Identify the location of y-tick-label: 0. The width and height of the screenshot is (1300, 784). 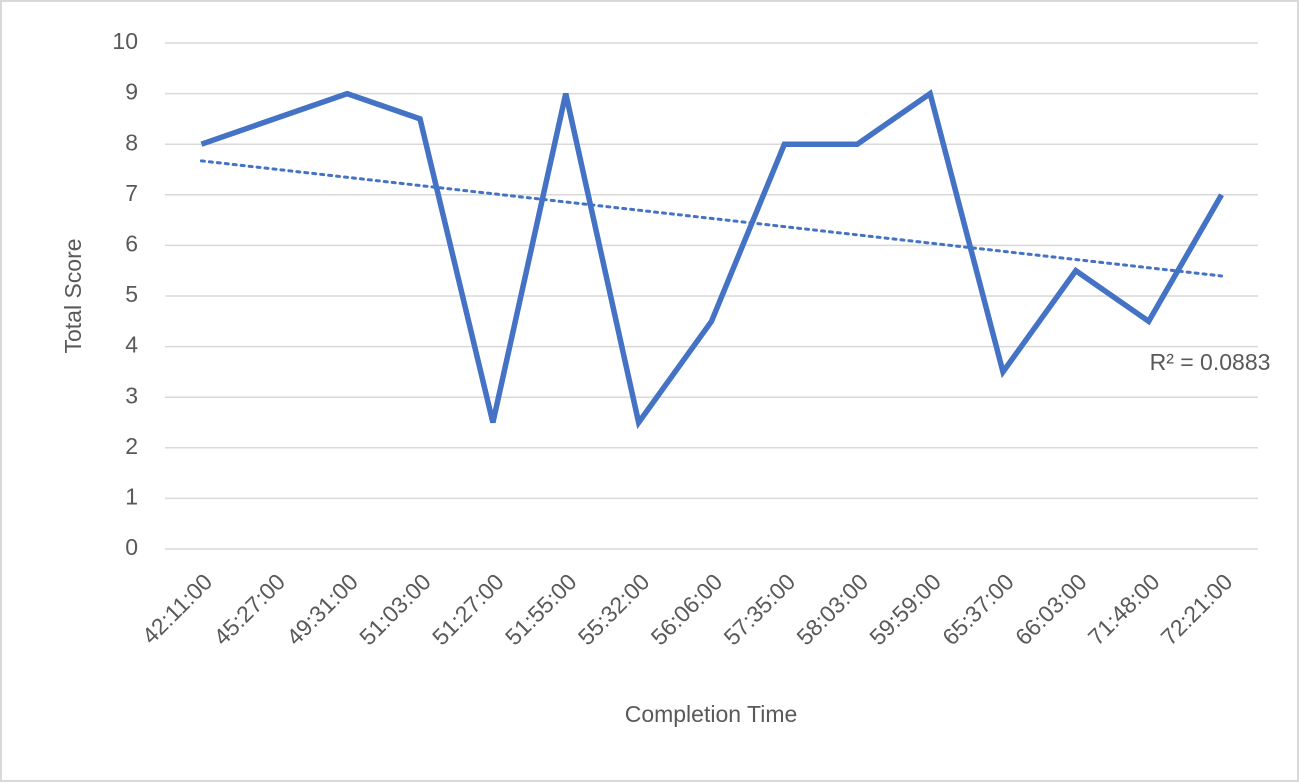
(131, 547).